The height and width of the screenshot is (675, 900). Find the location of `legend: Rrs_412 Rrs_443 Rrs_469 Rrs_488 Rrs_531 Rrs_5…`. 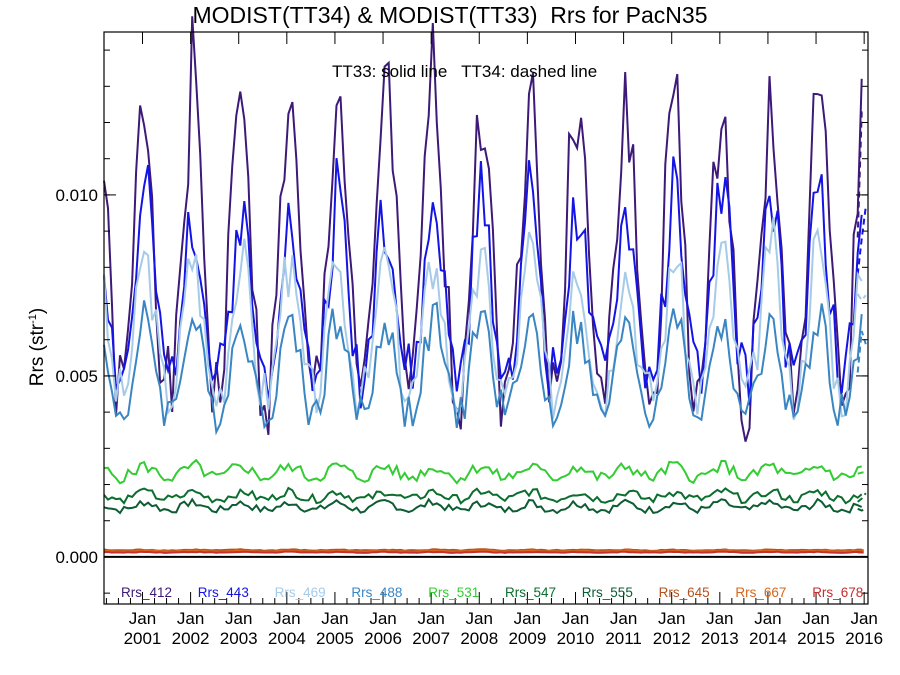

legend: Rrs_412 Rrs_443 Rrs_469 Rrs_488 Rrs_531 Rrs_5… is located at coordinates (492, 592).